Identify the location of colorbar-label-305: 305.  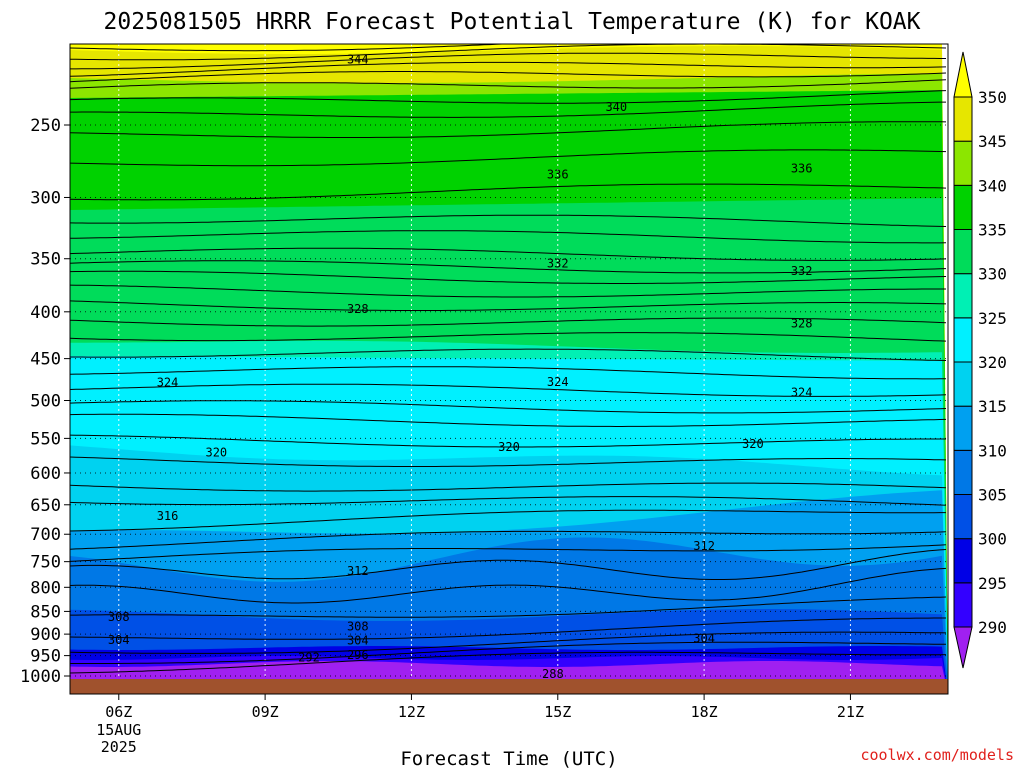
(992, 495).